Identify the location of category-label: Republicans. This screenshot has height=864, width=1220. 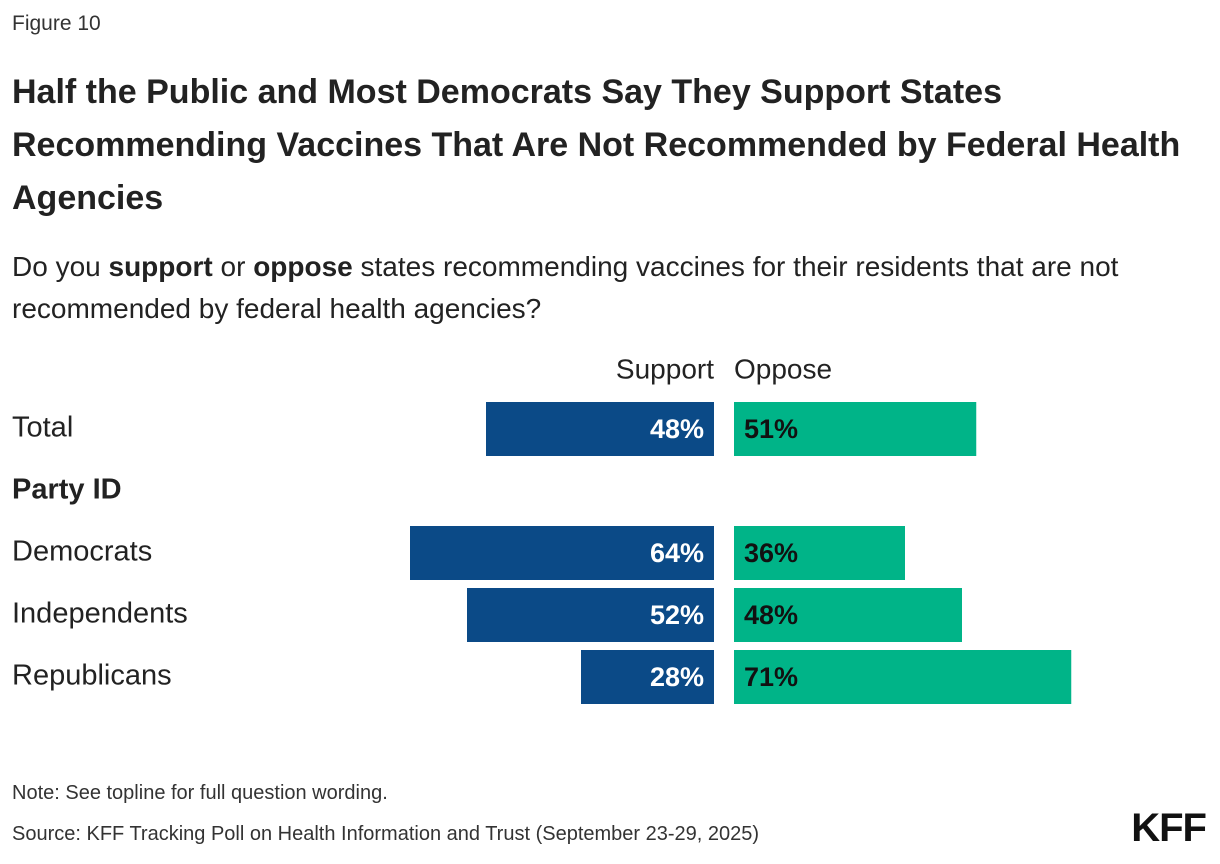
(92, 676).